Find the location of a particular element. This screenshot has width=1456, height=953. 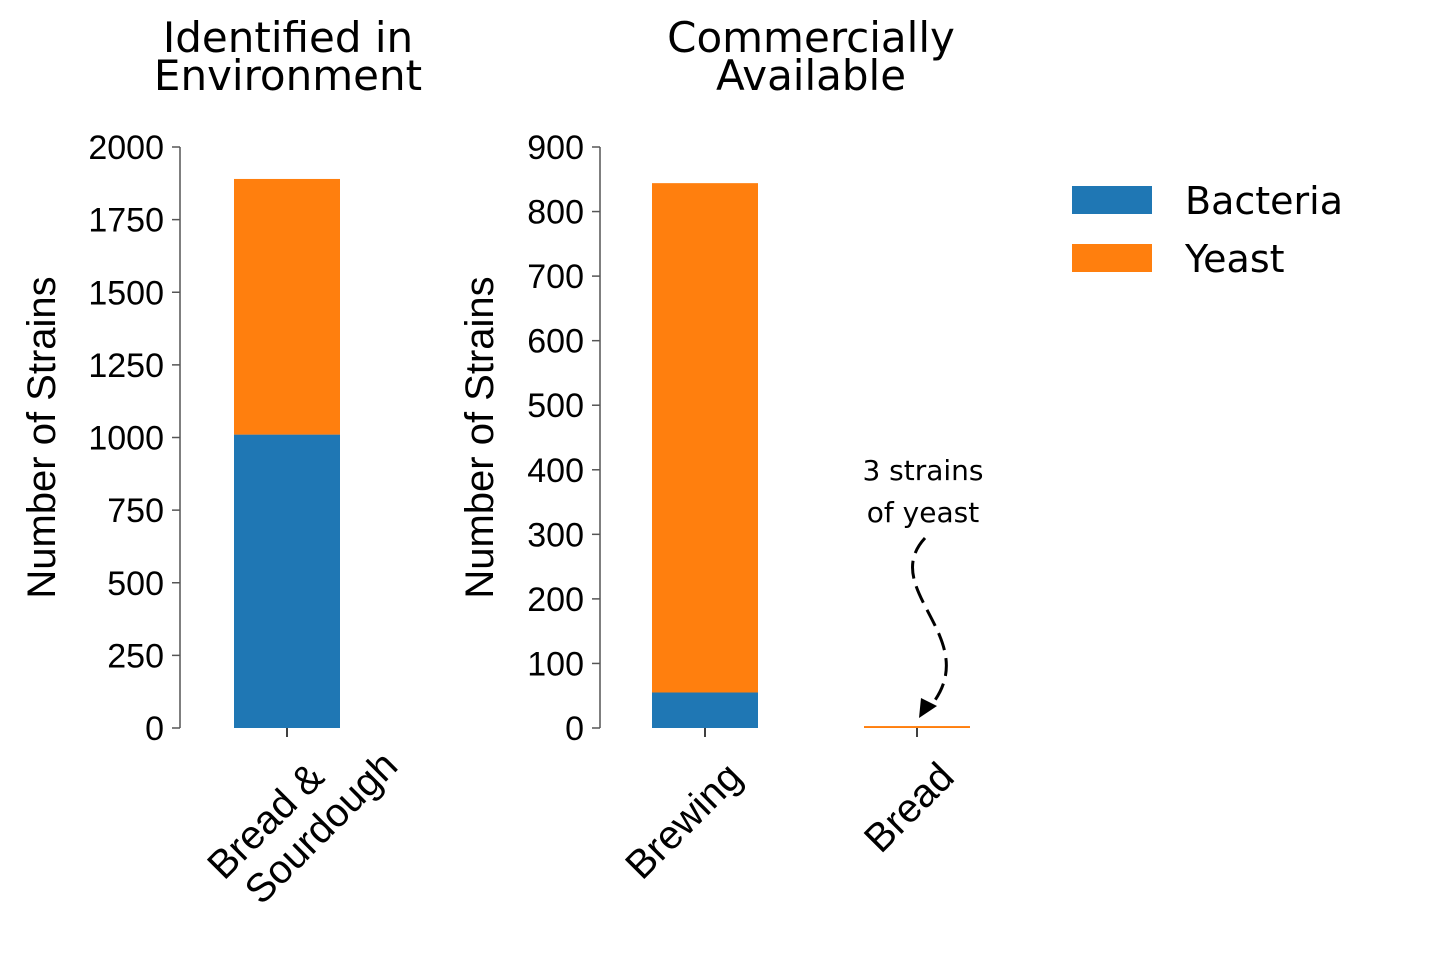

y-tick-label: 1750 is located at coordinates (126, 221).